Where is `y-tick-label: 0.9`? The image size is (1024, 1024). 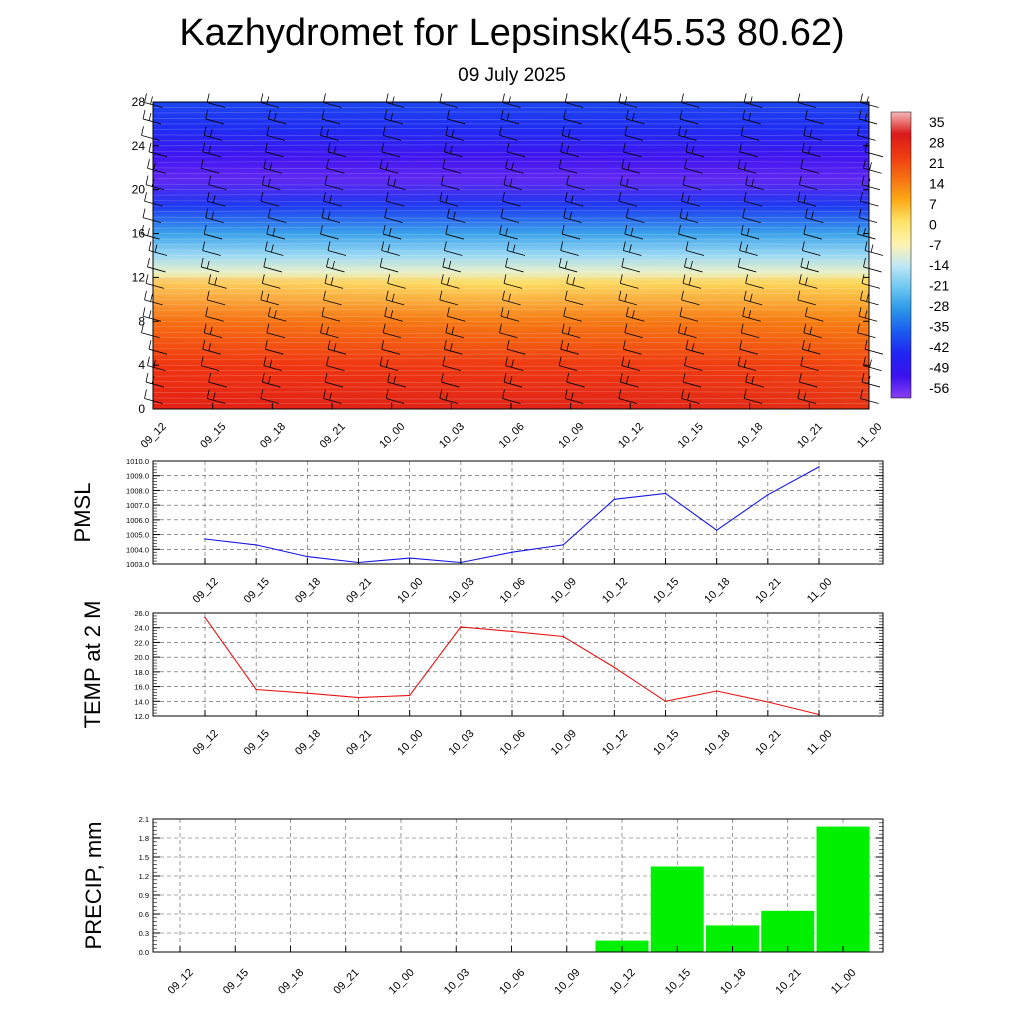
y-tick-label: 0.9 is located at coordinates (144, 895).